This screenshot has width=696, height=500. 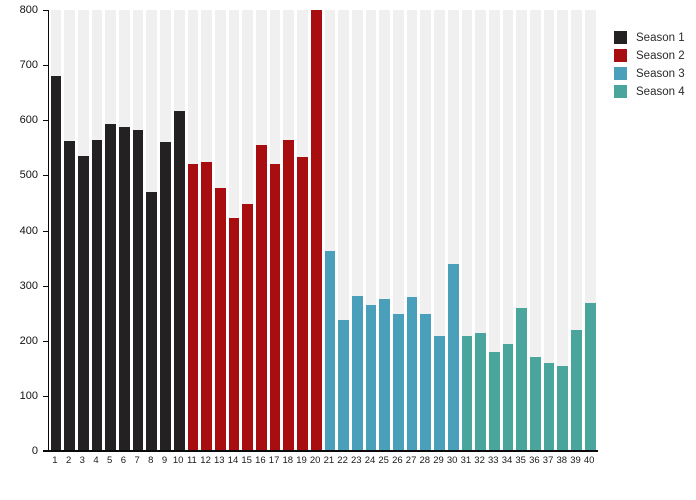 I want to click on x-tick-label: 10, so click(x=178, y=460).